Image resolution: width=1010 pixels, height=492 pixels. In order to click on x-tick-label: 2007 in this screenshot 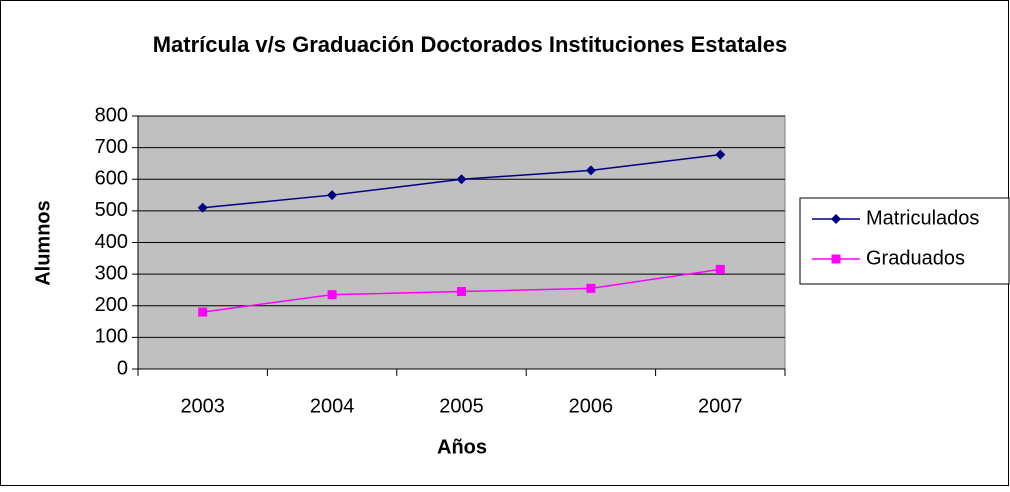, I will do `click(720, 406)`.